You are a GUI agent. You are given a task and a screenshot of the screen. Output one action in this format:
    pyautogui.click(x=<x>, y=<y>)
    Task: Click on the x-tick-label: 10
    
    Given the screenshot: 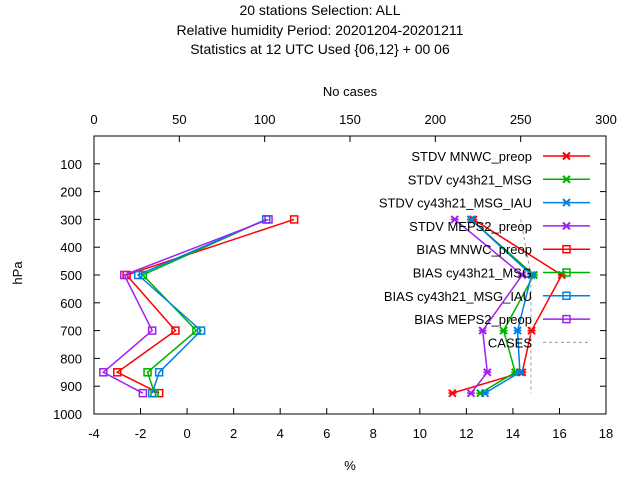 What is the action you would take?
    pyautogui.click(x=420, y=433)
    